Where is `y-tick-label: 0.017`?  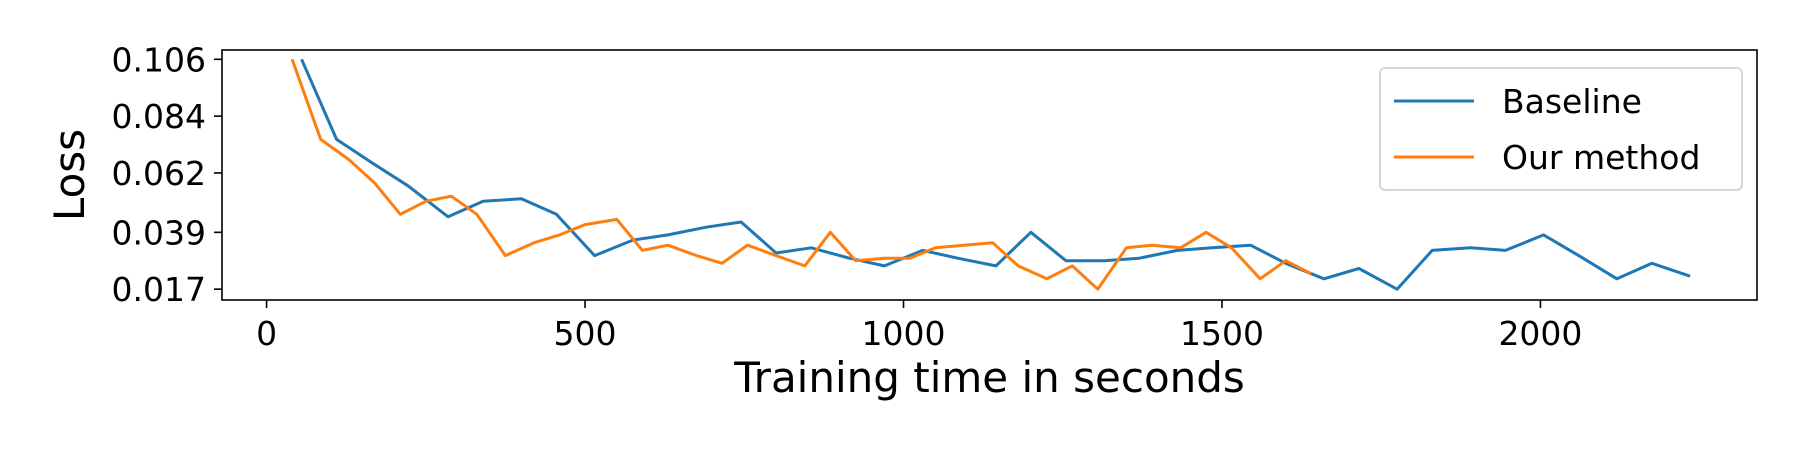
y-tick-label: 0.017 is located at coordinates (159, 289).